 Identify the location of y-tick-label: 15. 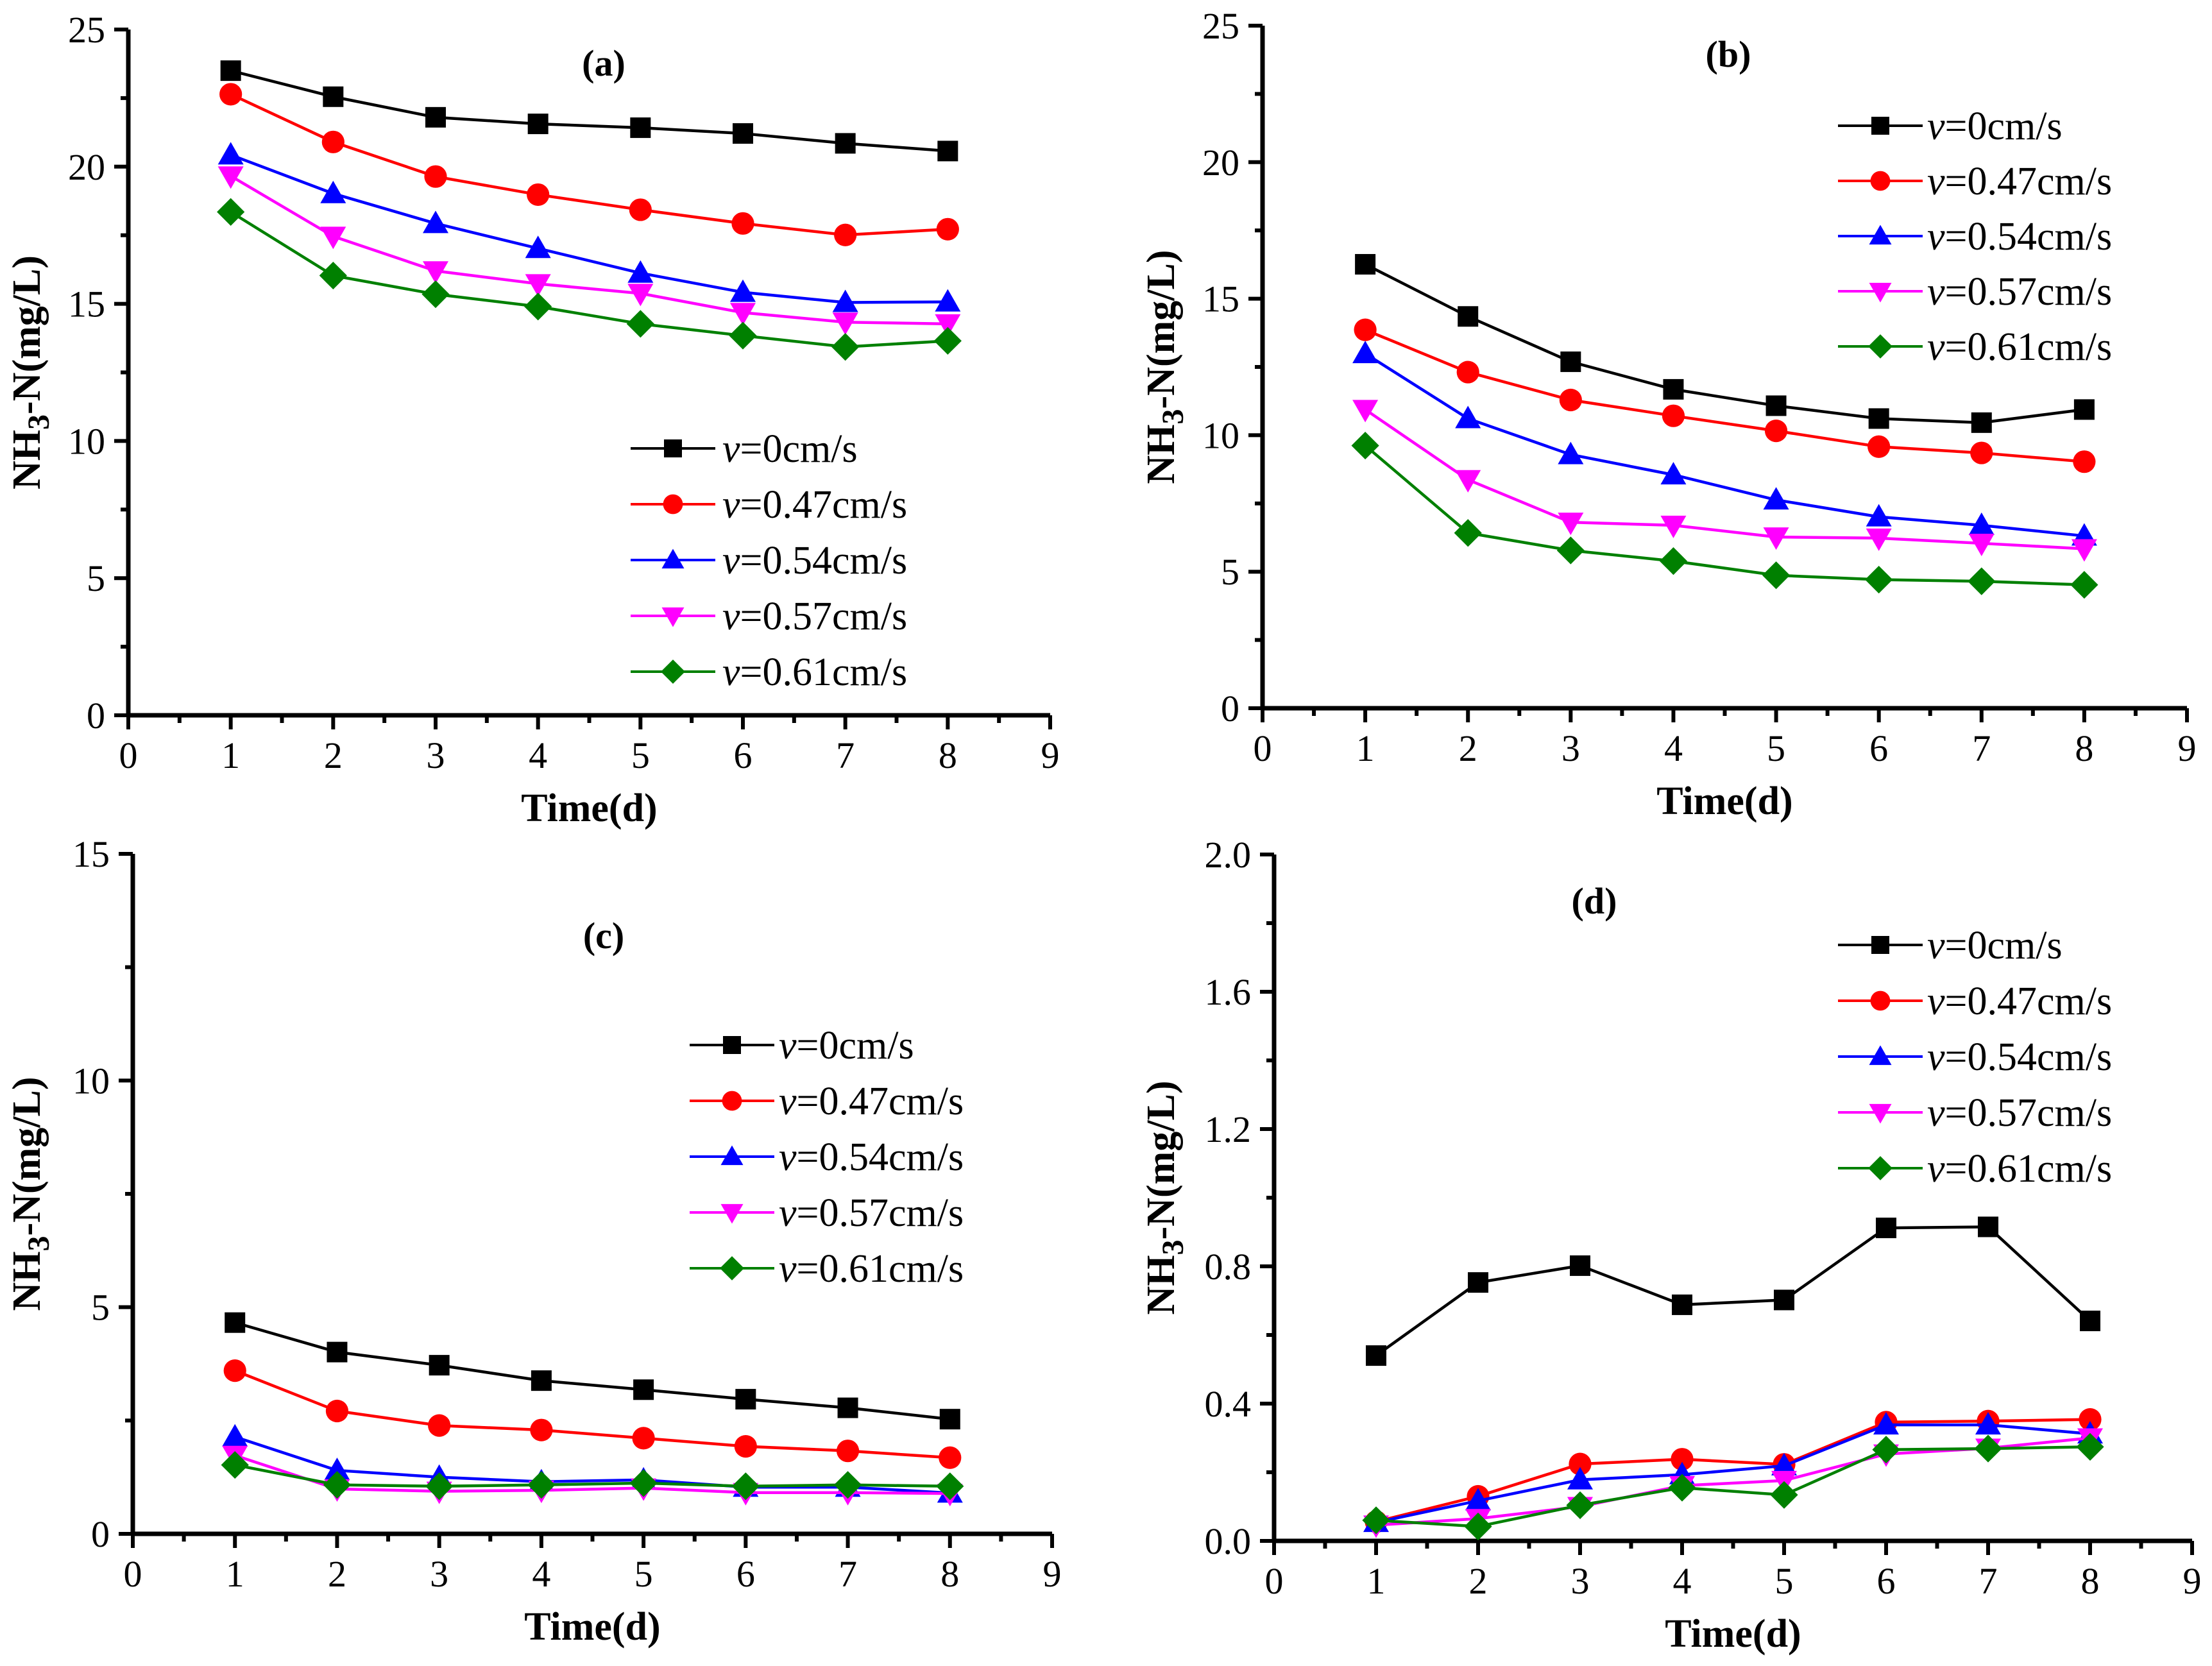
(86, 304).